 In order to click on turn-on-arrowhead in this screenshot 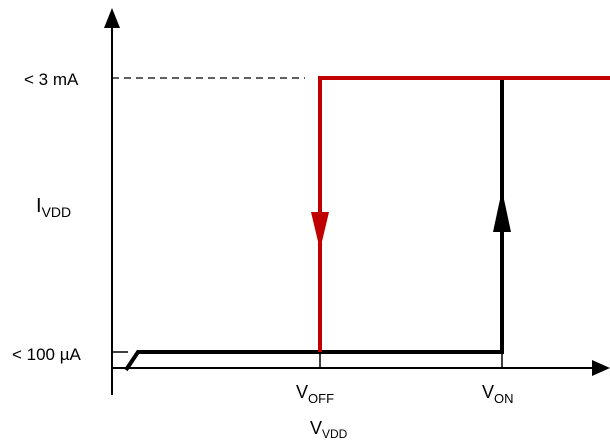, I will do `click(502, 211)`.